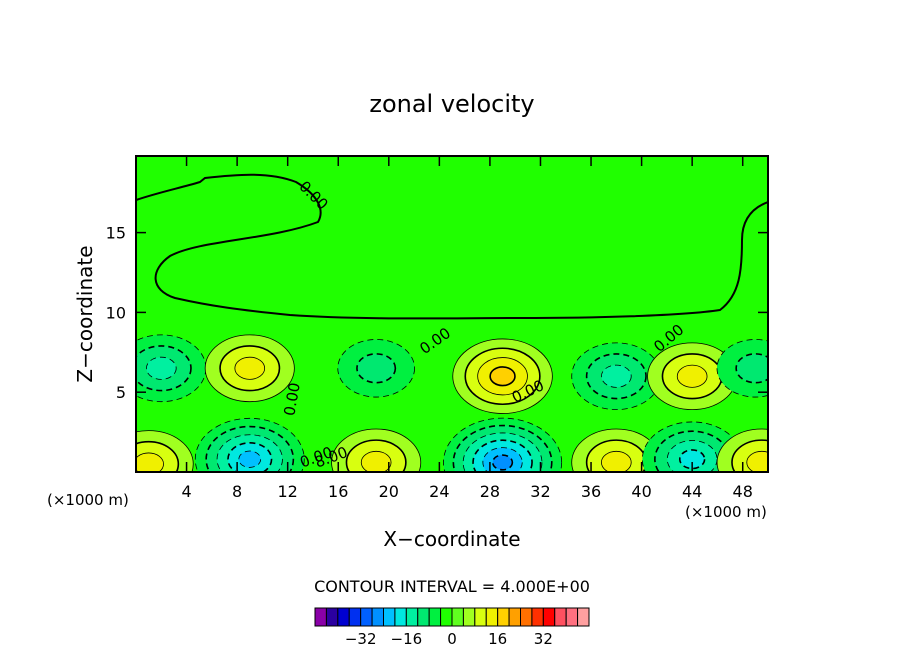  Describe the element at coordinates (407, 639) in the screenshot. I see `colorbar-tick-label: −16` at that location.